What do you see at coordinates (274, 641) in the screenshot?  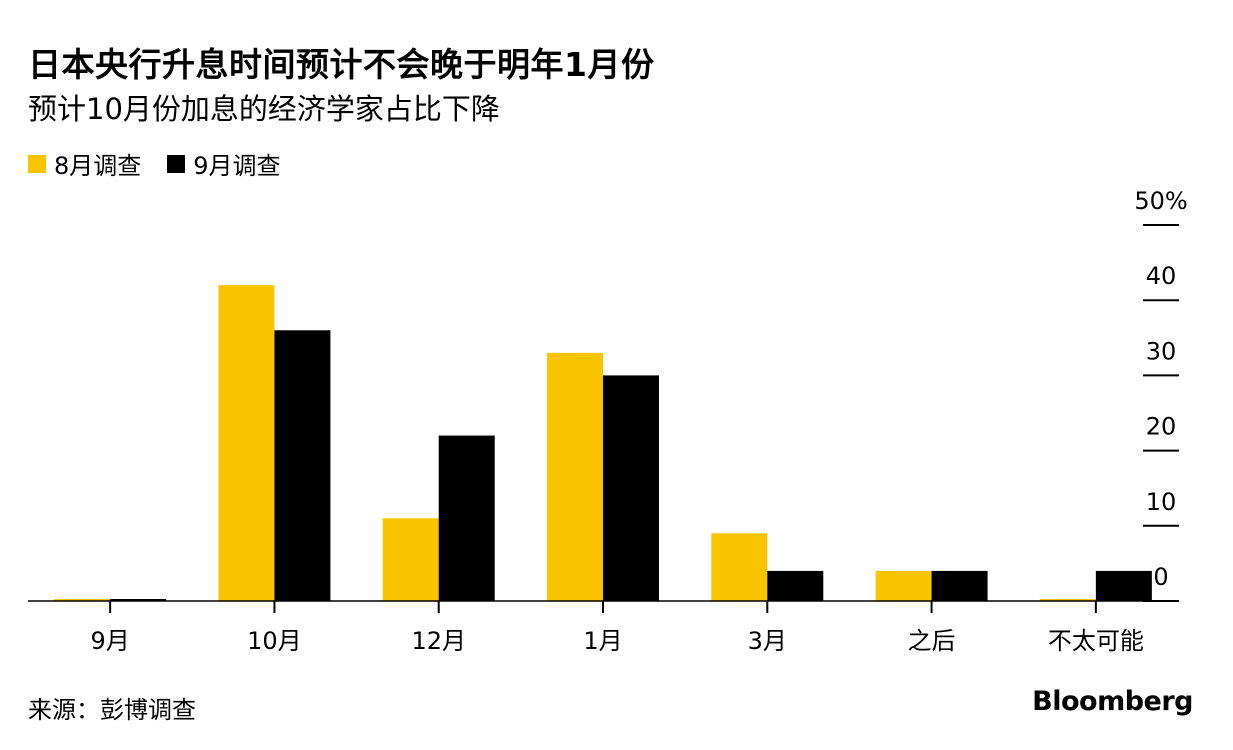 I see `x-tick-label: 10月` at bounding box center [274, 641].